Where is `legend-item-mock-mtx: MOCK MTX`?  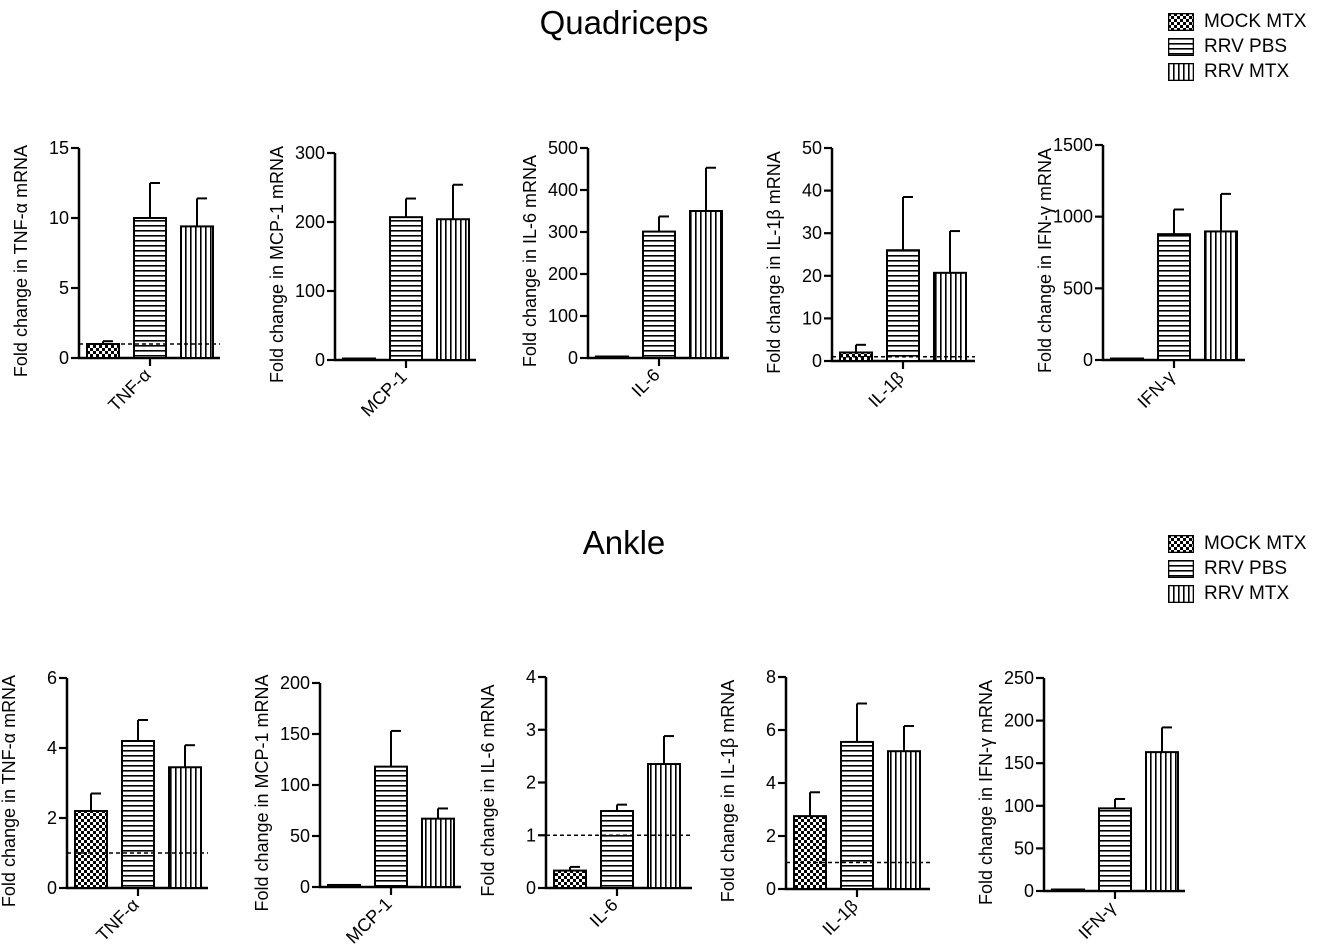
legend-item-mock-mtx: MOCK MTX is located at coordinates (1237, 543).